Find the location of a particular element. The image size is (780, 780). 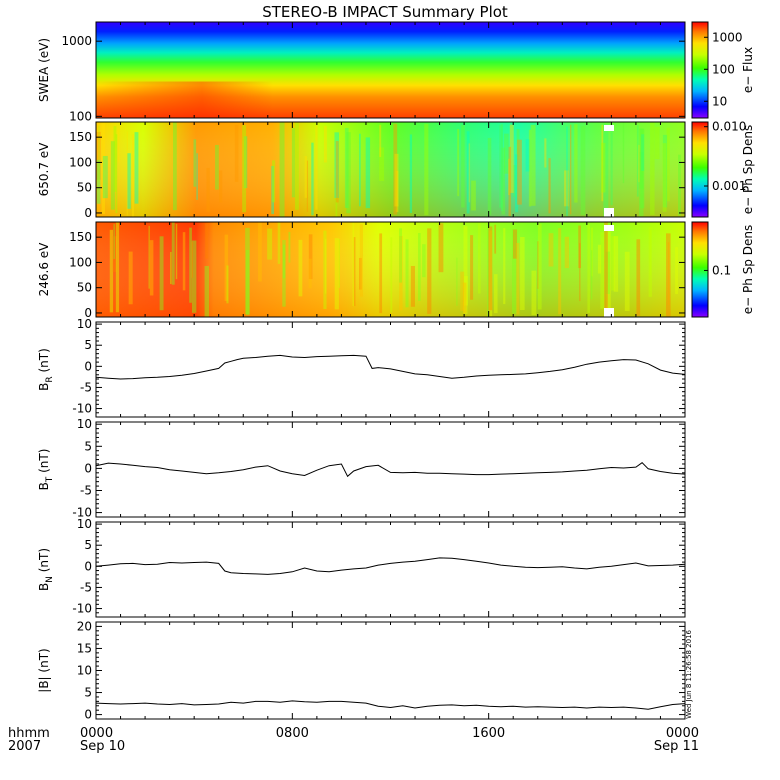

x-tick-label: 0800 is located at coordinates (292, 733).